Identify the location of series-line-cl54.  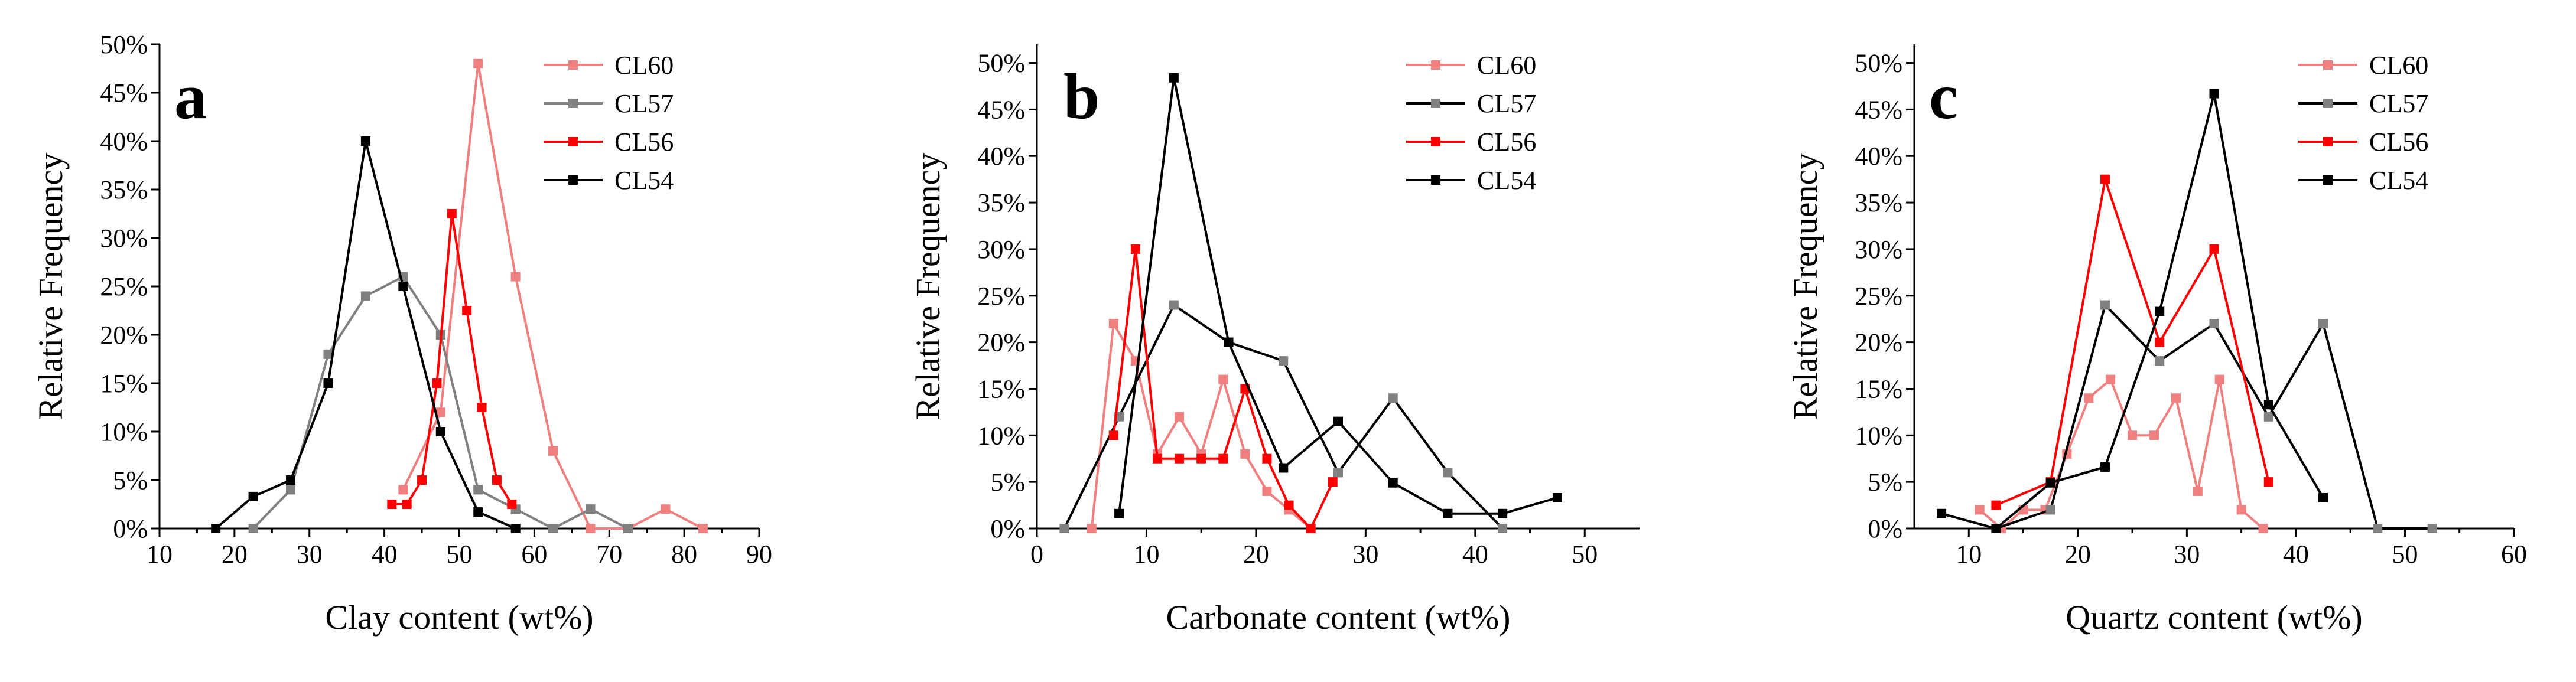
(2132, 311).